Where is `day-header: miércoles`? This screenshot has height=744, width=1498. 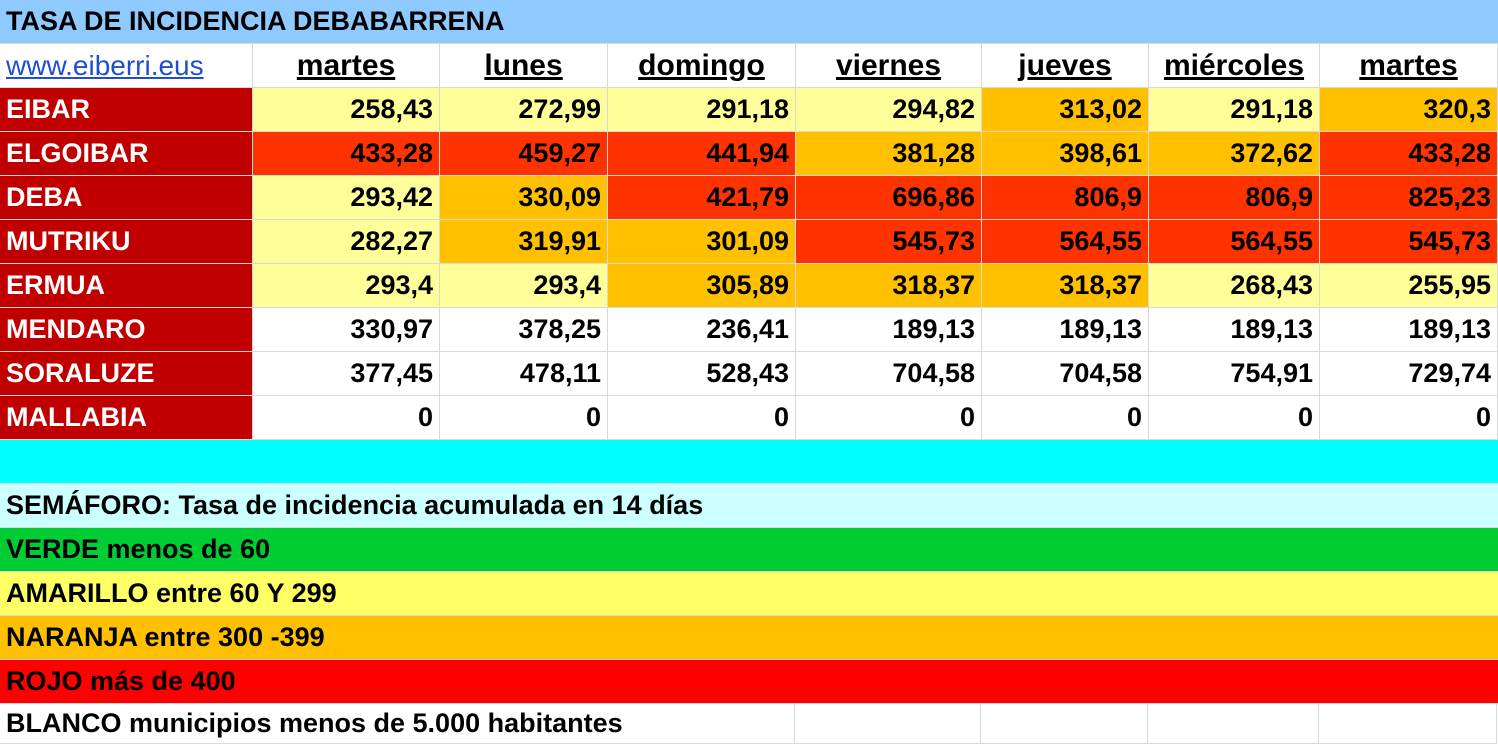
day-header: miércoles is located at coordinates (1234, 66).